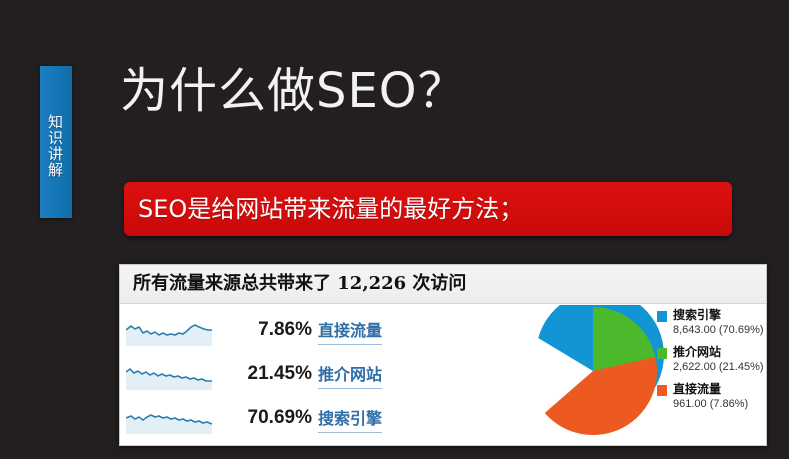 The height and width of the screenshot is (459, 789). Describe the element at coordinates (711, 404) in the screenshot. I see `legend-item-stat: 961.00 (7.86%)` at that location.